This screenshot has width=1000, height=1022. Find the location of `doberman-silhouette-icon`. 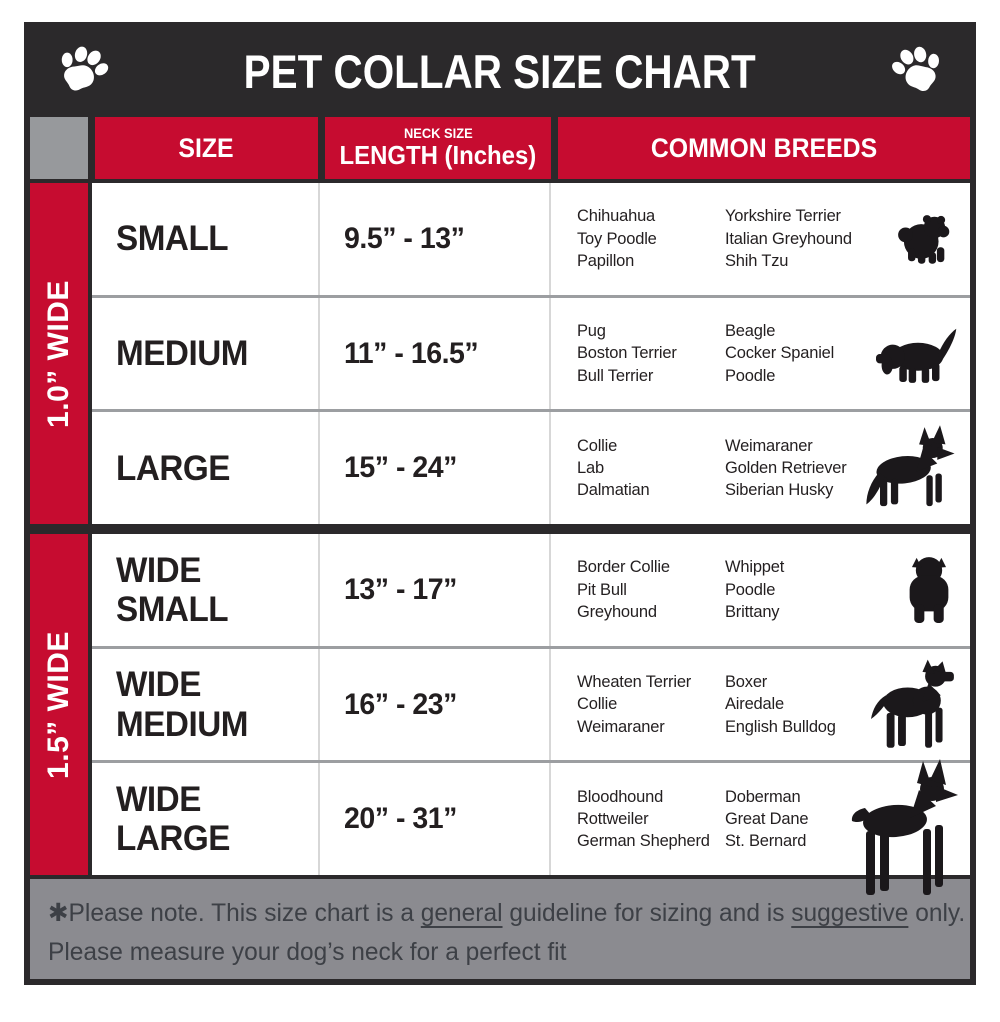

doberman-silhouette-icon is located at coordinates (904, 827).